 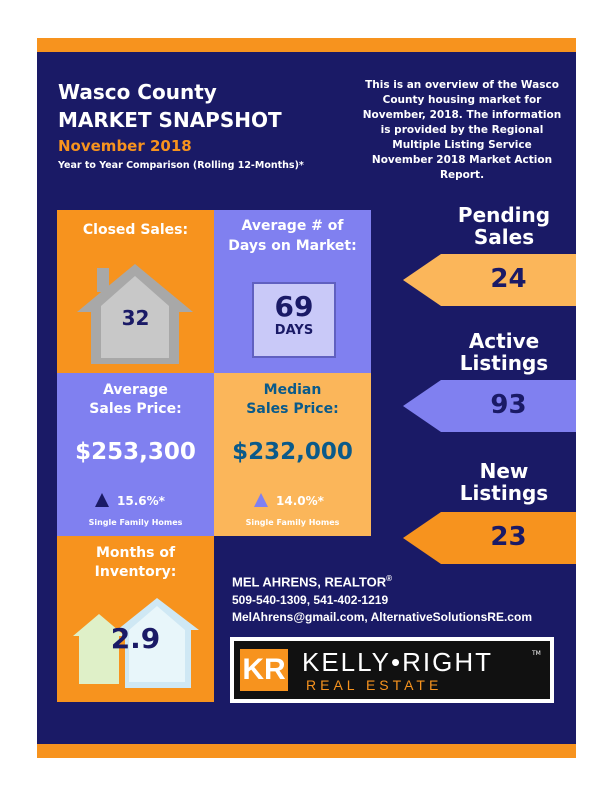 I want to click on dom-unit: DAYS, so click(x=294, y=330).